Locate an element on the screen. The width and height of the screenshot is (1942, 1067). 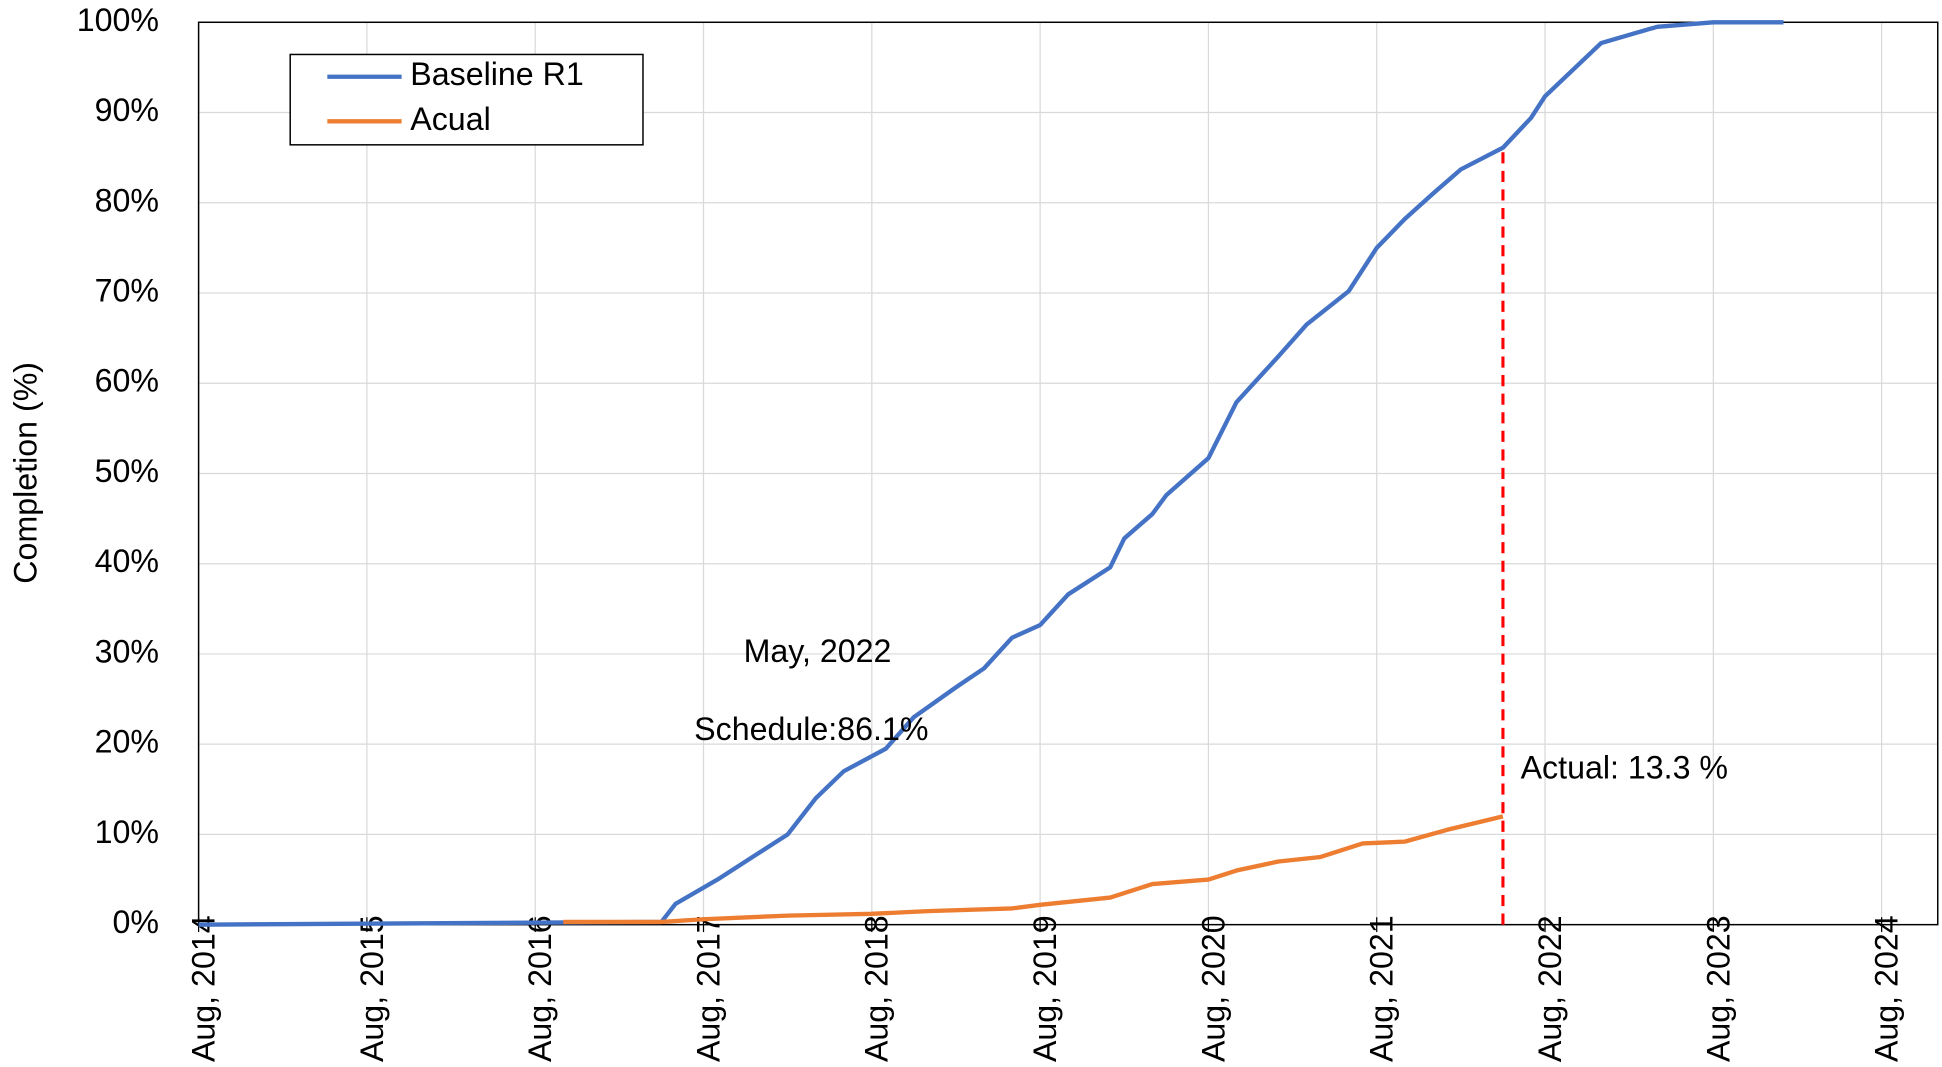
y-tick-label: 90% is located at coordinates (127, 110).